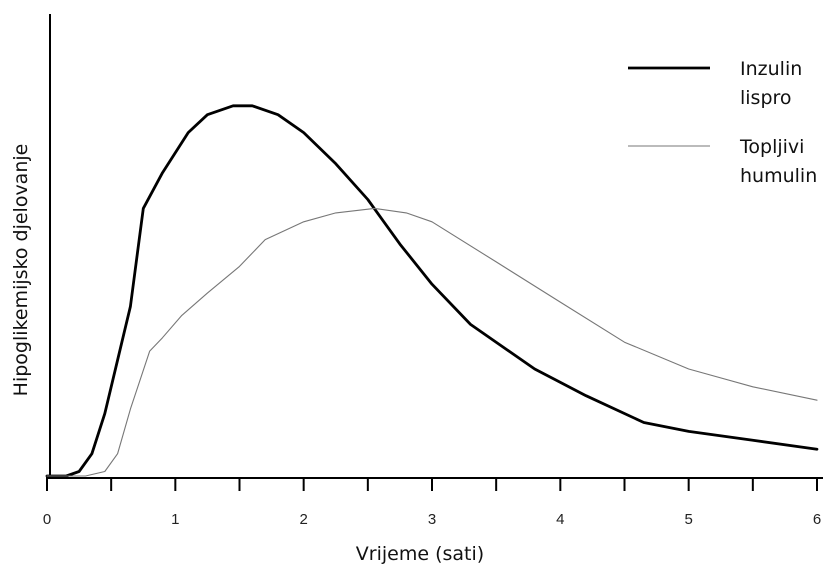 This screenshot has height=570, width=833. What do you see at coordinates (303, 519) in the screenshot?
I see `x-tick-label: 2` at bounding box center [303, 519].